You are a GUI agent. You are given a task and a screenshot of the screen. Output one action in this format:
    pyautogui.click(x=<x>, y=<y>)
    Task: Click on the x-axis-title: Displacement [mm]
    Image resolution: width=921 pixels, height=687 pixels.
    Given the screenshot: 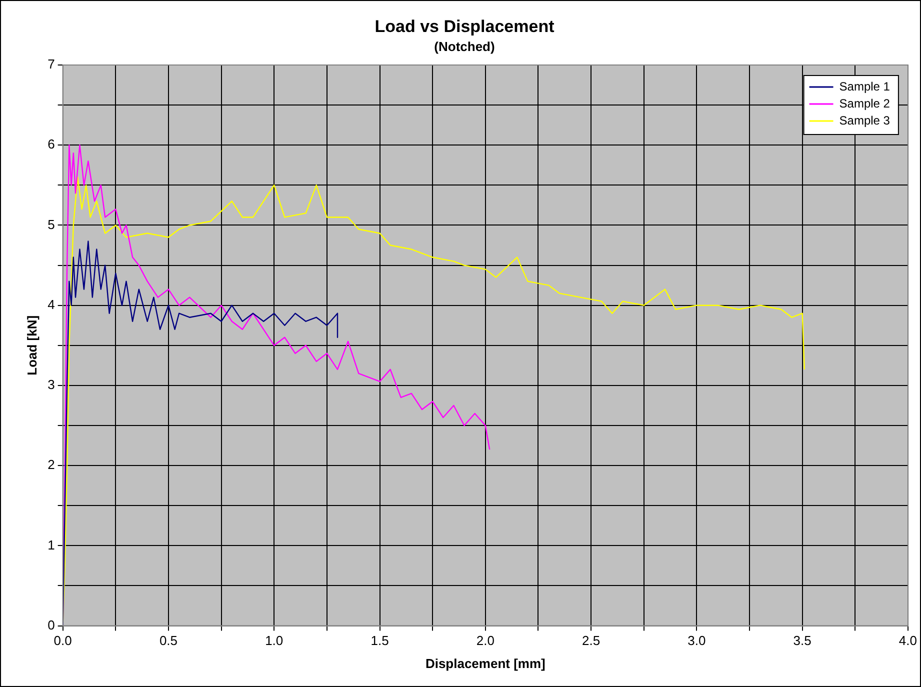 What is the action you would take?
    pyautogui.click(x=485, y=663)
    